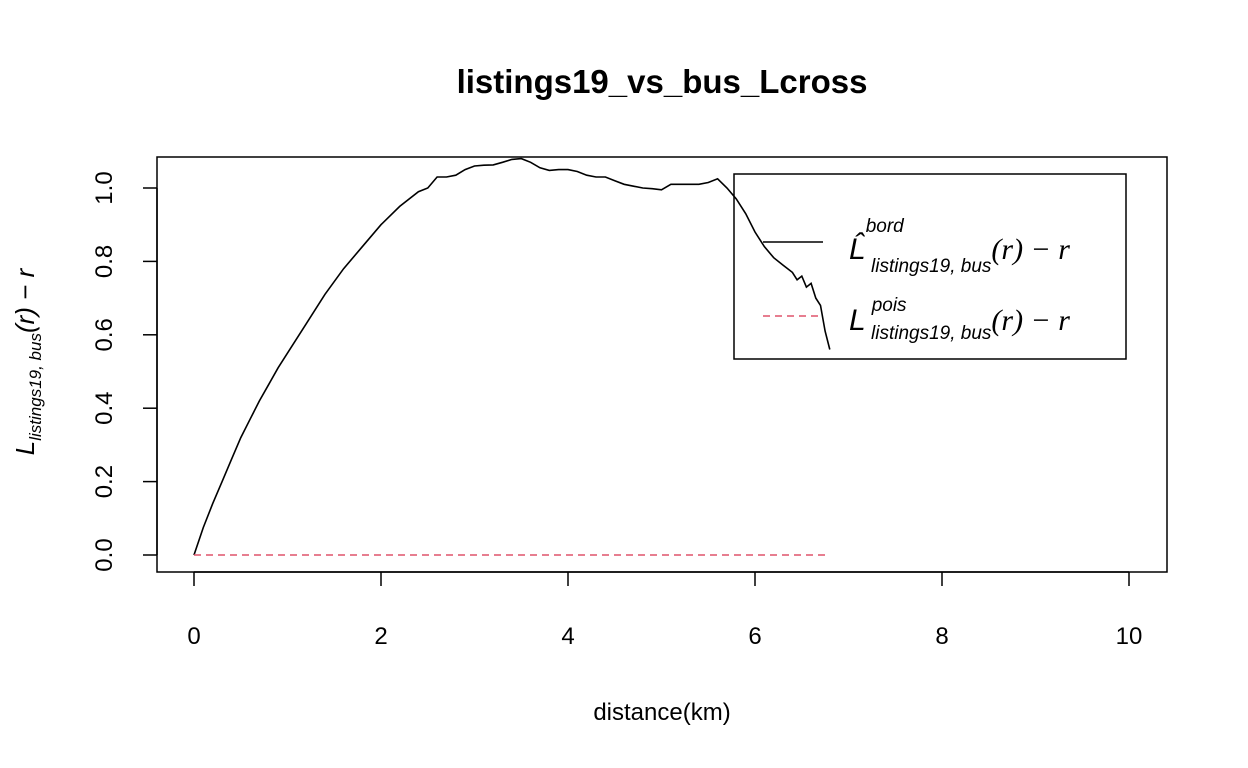 This screenshot has height=768, width=1248. Describe the element at coordinates (380, 636) in the screenshot. I see `x-tick-label: 2` at that location.